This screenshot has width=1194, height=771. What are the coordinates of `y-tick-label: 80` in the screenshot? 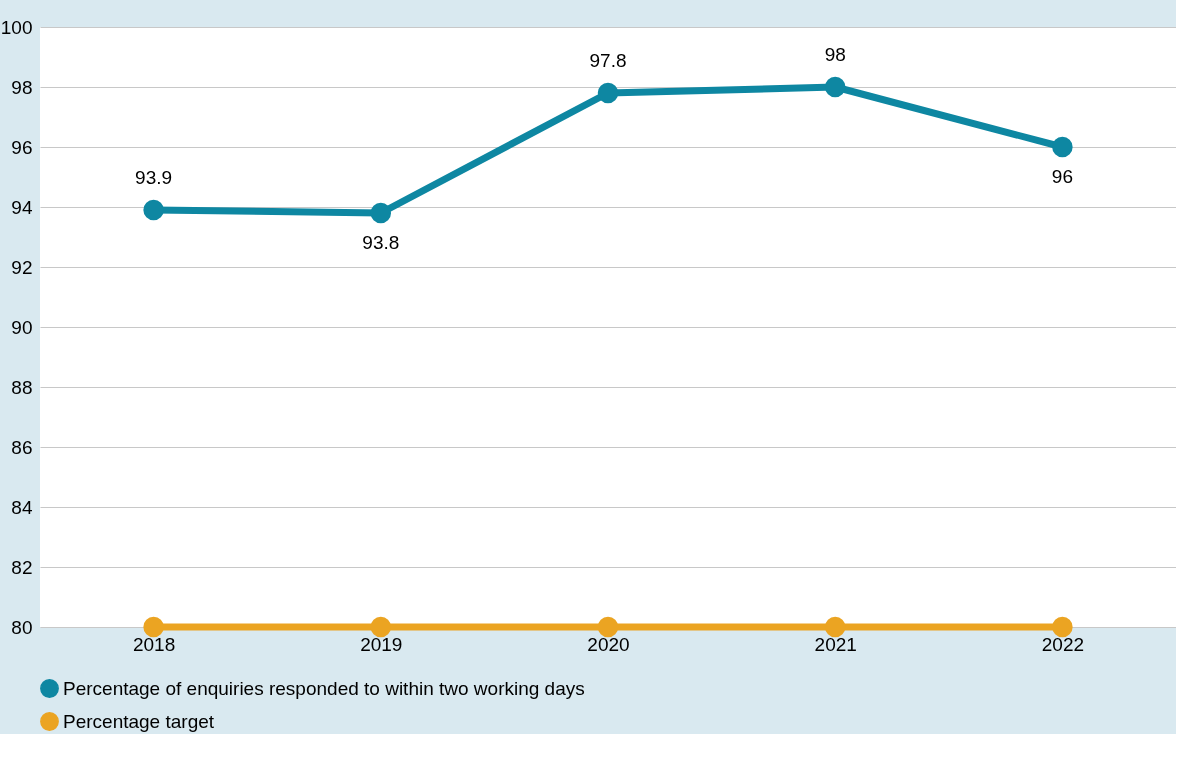 It's located at (22, 627).